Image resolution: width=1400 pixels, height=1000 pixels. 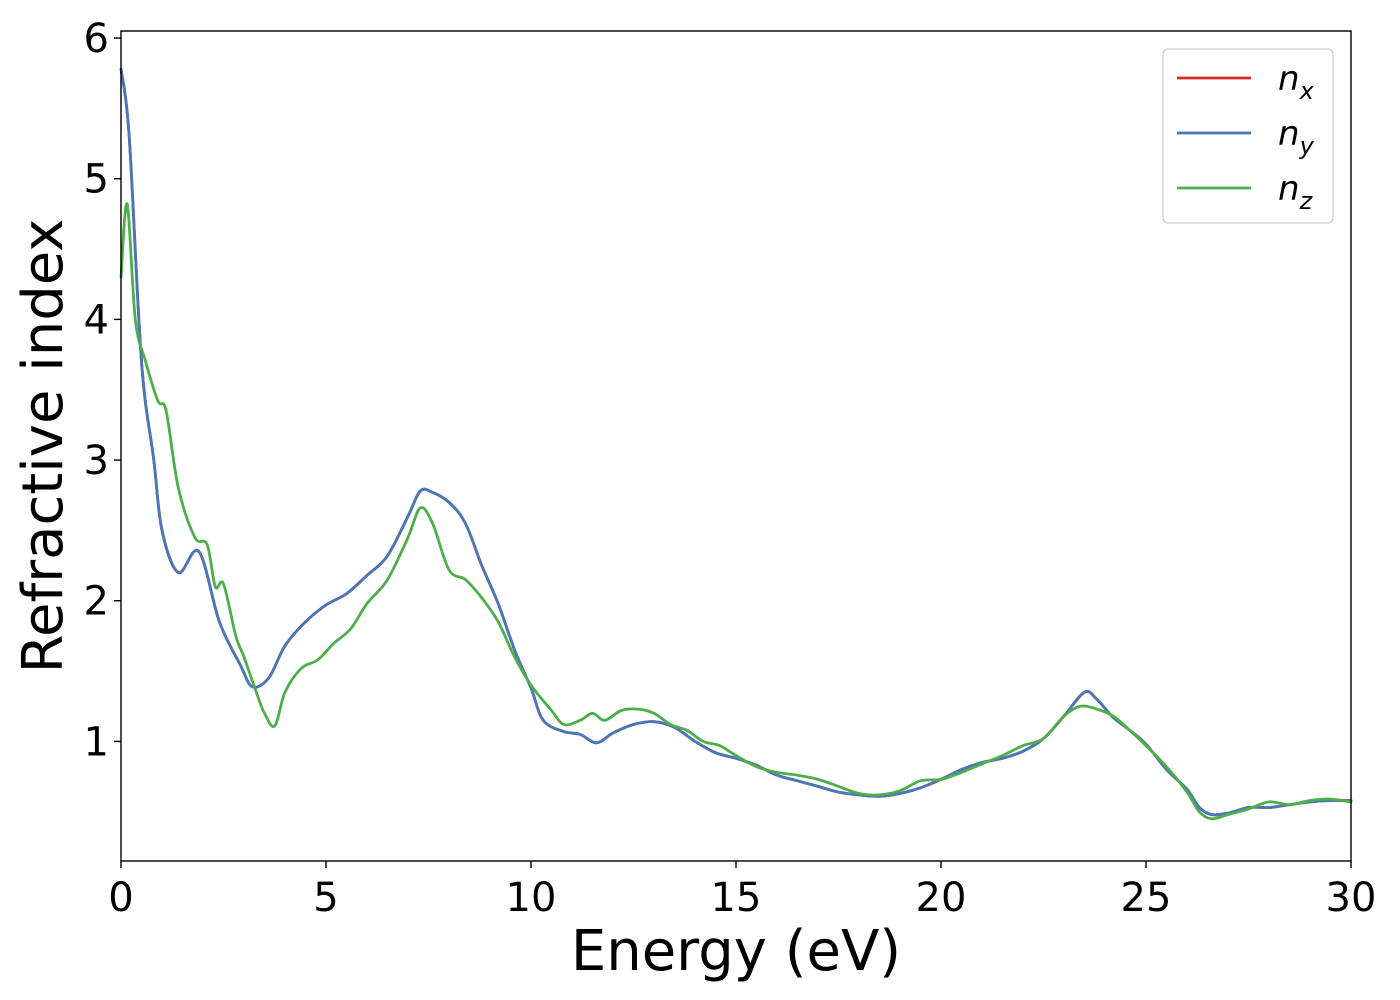 I want to click on y-tick-label: 4, so click(x=96, y=320).